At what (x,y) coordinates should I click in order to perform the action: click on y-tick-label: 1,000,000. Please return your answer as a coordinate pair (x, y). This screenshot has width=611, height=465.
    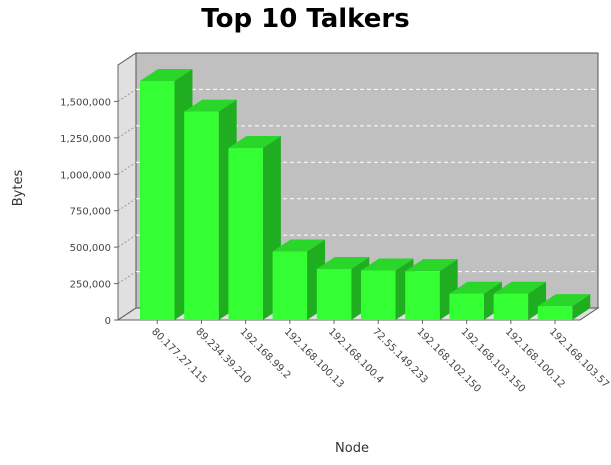
    Looking at the image, I should click on (85, 175).